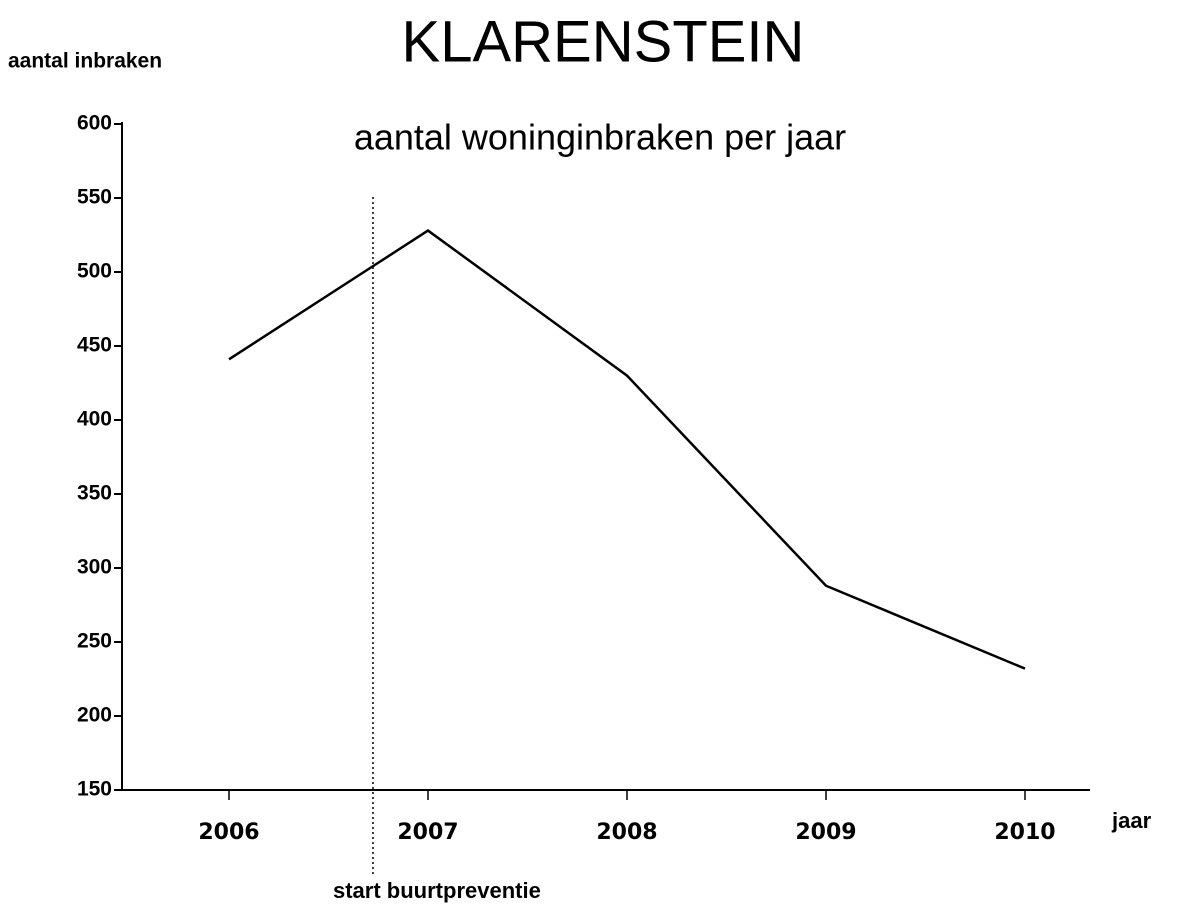  What do you see at coordinates (94, 345) in the screenshot?
I see `y-tick-label: 450` at bounding box center [94, 345].